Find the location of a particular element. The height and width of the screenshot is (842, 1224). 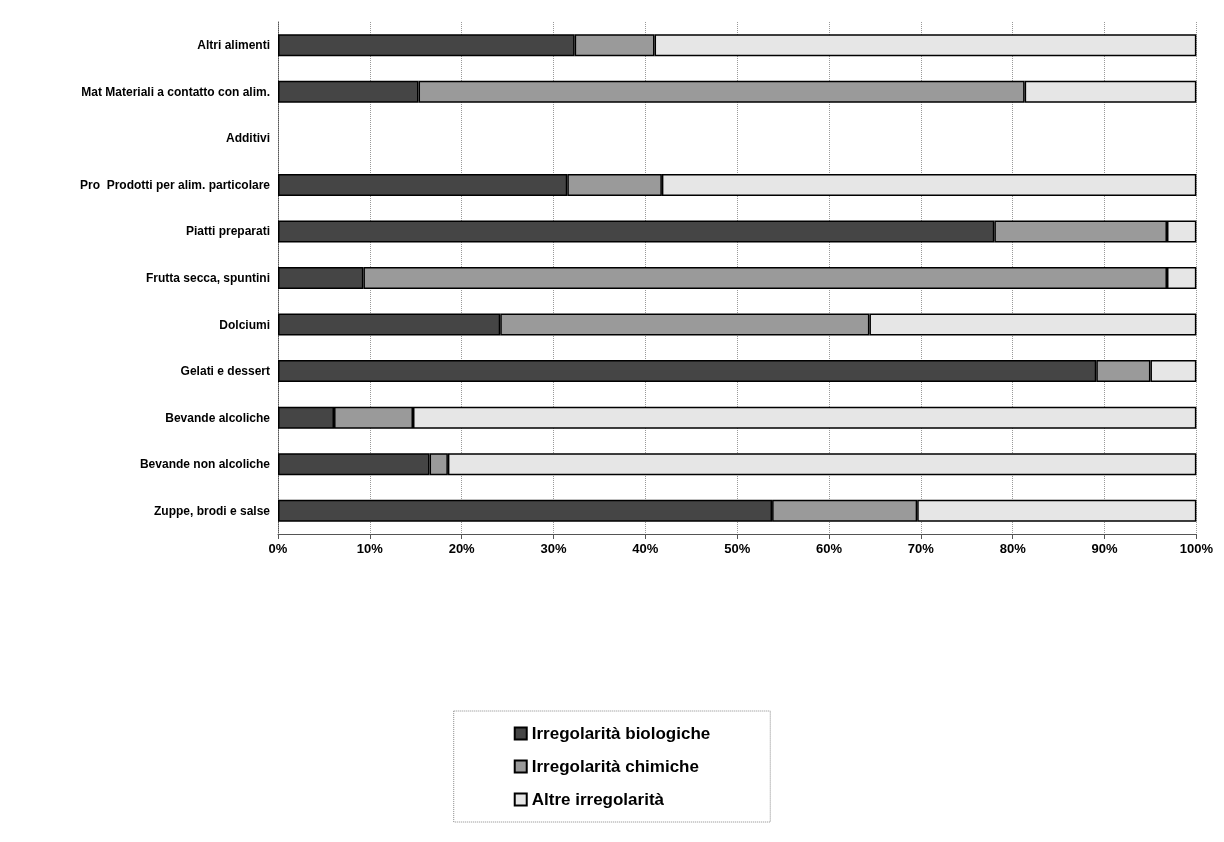

y-tick-label: Gelati e dessert is located at coordinates (225, 371).